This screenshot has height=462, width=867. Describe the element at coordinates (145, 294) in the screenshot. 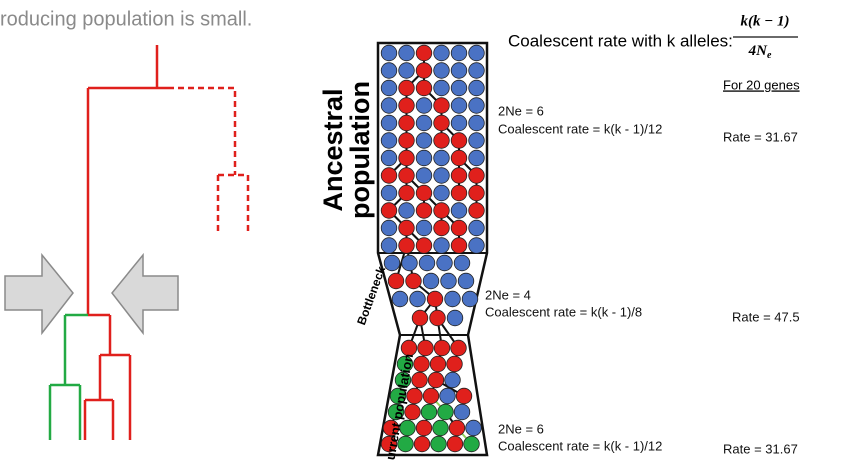

I see `arrow-left` at that location.